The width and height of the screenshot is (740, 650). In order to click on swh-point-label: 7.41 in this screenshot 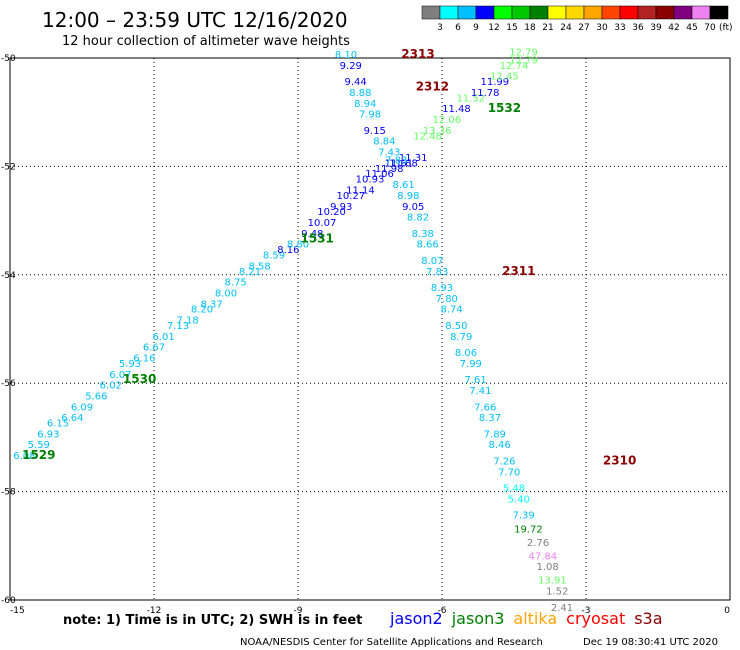, I will do `click(480, 391)`.